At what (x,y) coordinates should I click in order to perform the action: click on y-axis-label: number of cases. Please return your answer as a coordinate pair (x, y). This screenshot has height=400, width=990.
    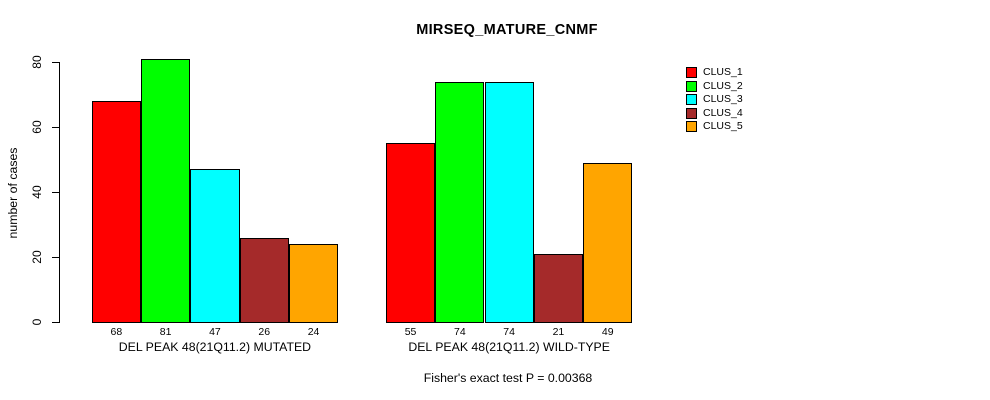
    Looking at the image, I should click on (13, 193).